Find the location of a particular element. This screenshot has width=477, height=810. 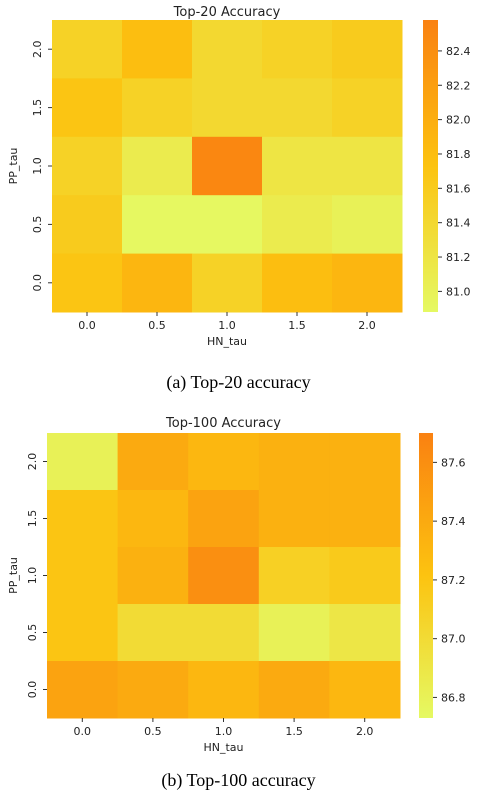

colorbar-tick-label: 81.8 is located at coordinates (458, 154).